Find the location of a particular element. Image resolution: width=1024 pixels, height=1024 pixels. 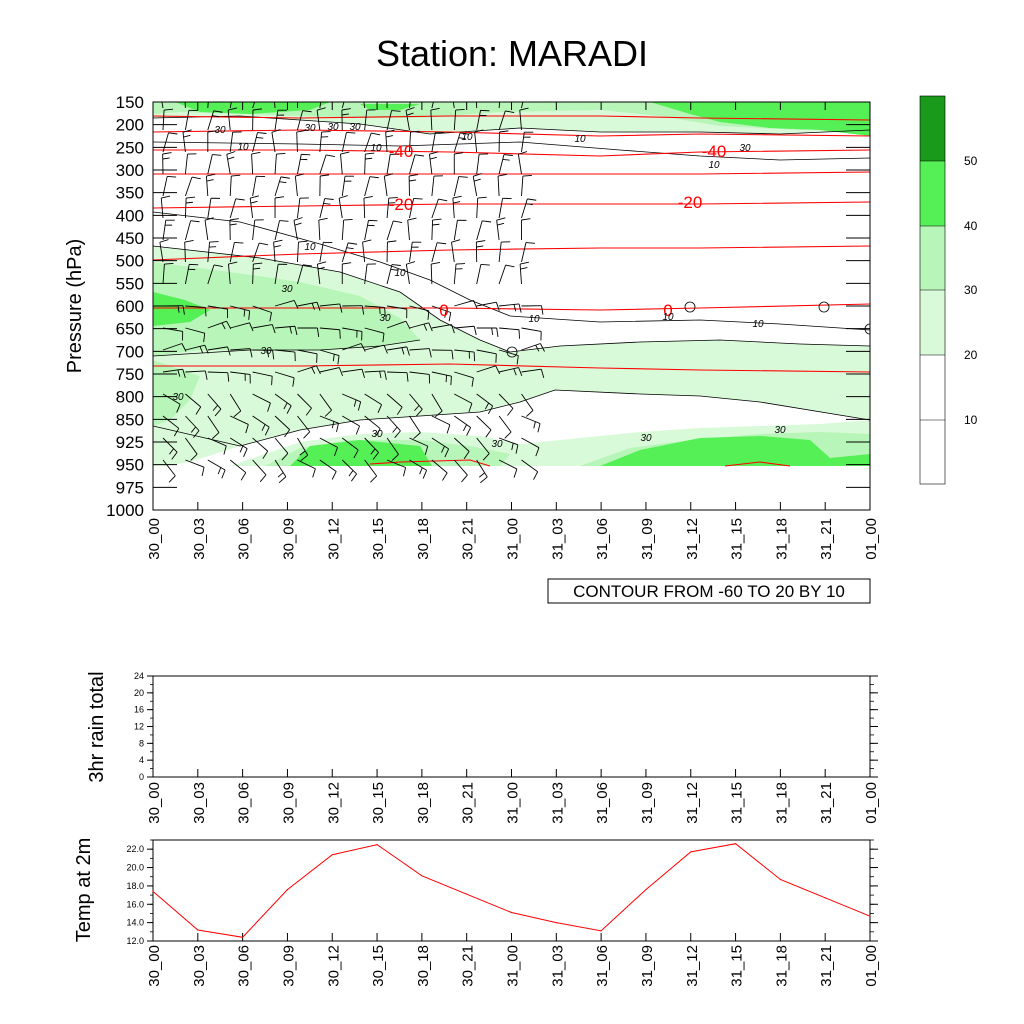

pressure-tick-label: 300 is located at coordinates (130, 170).